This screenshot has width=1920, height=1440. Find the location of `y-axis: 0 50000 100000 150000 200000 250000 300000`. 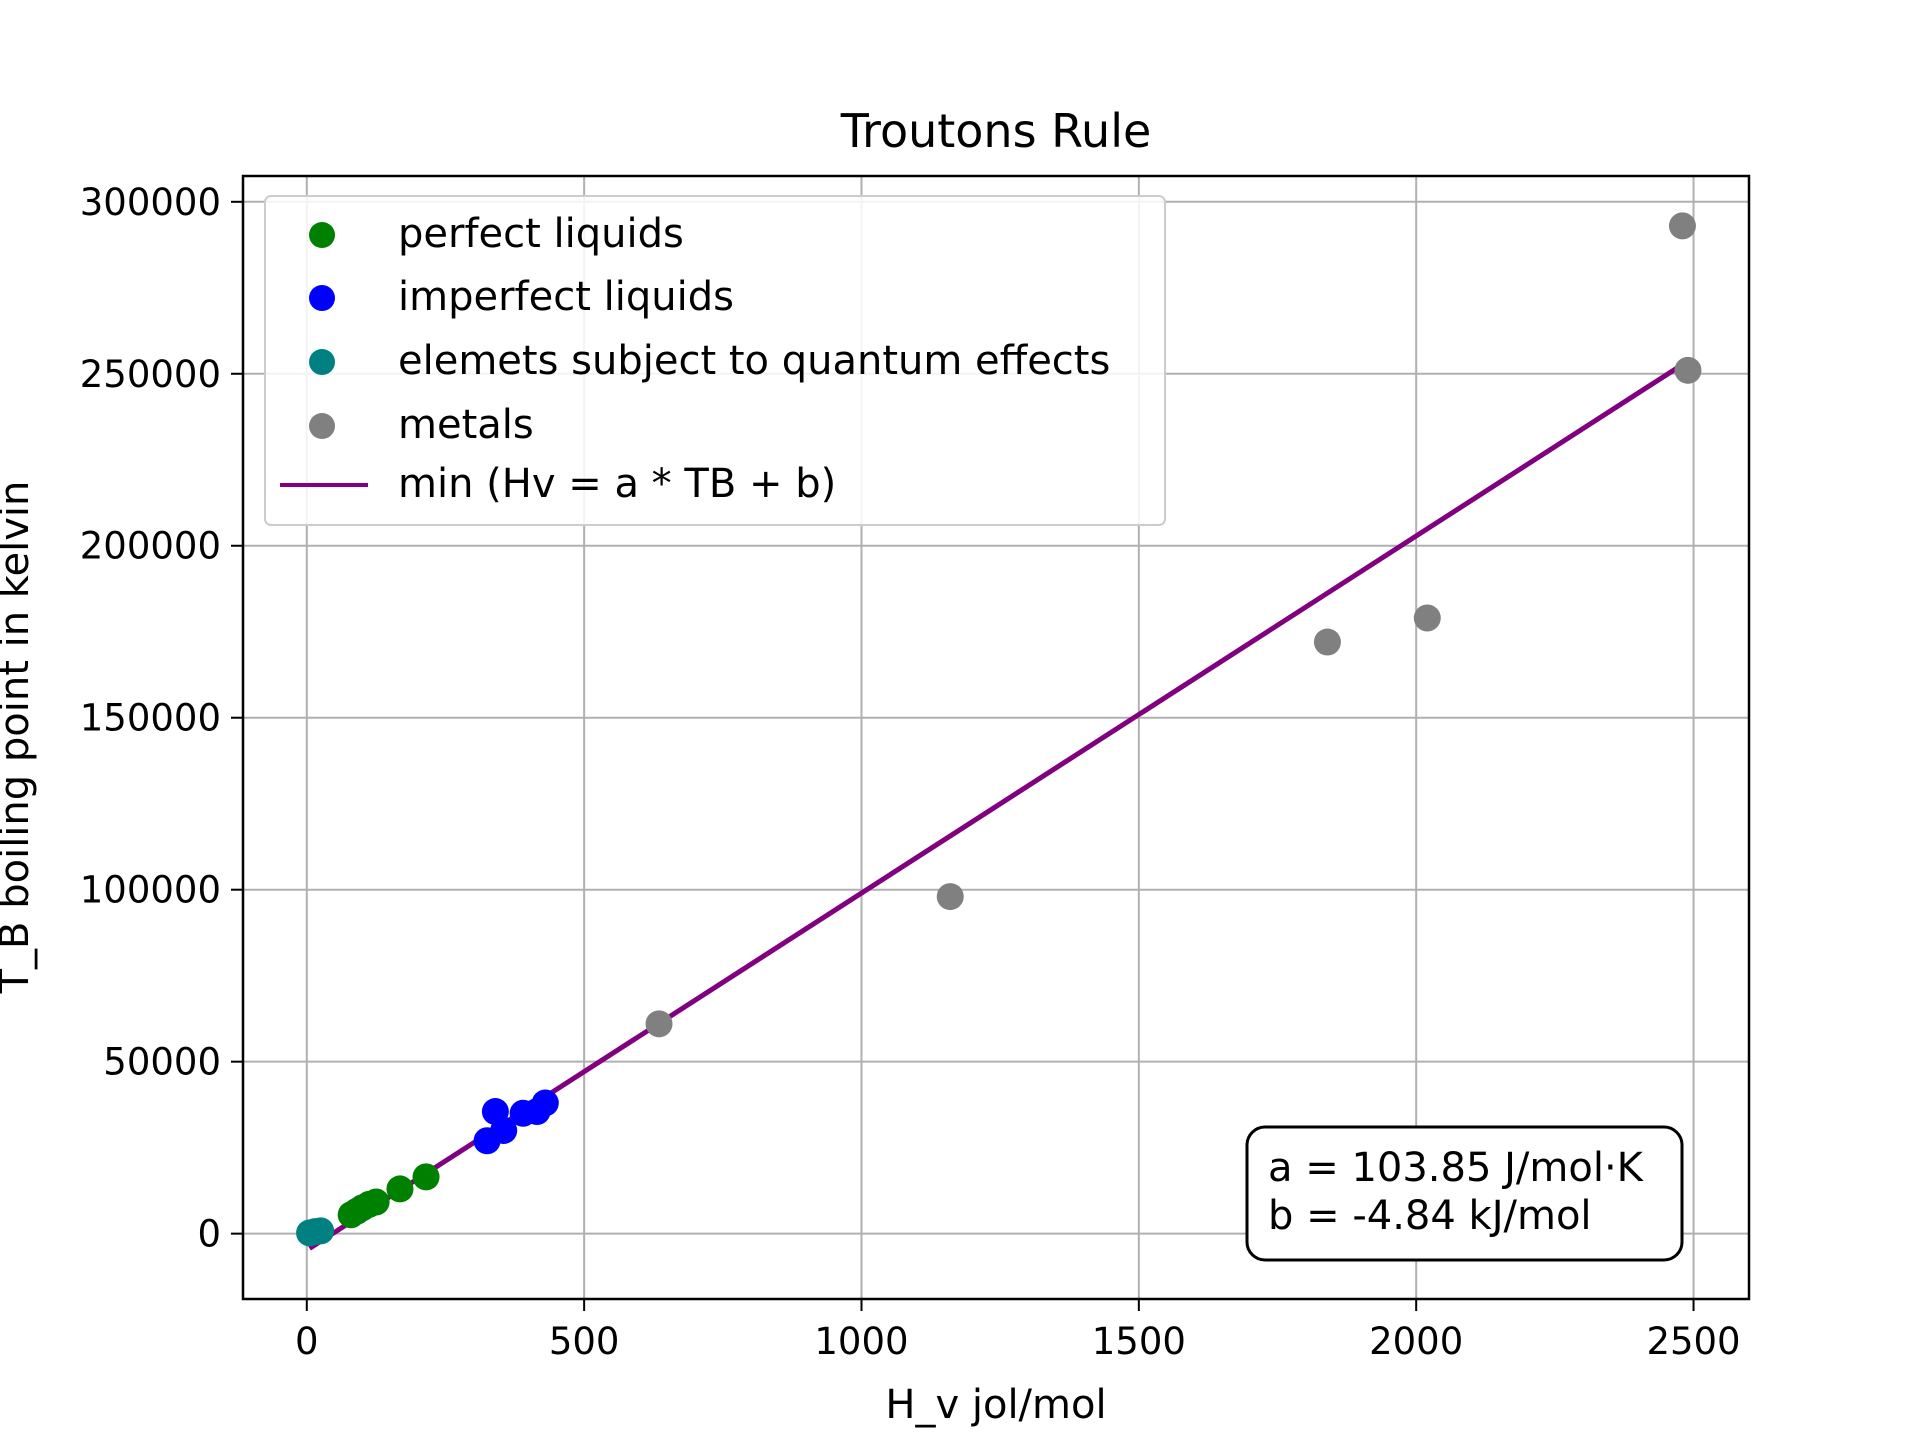

y-axis: 0 50000 100000 150000 200000 250000 300000 is located at coordinates (161, 718).